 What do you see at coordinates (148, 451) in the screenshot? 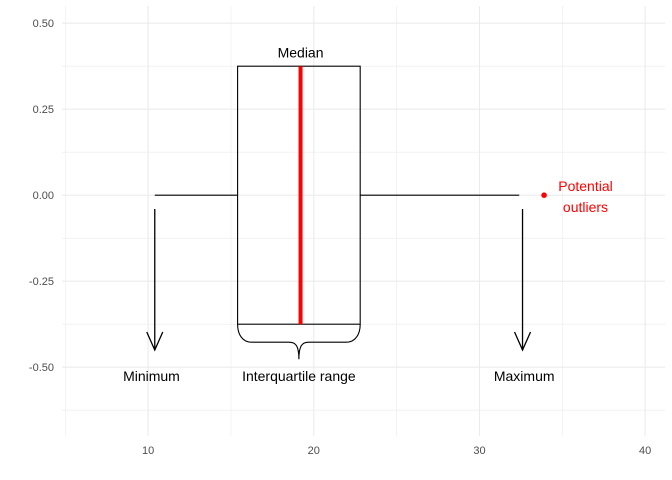
I see `x-tick-label: 10` at bounding box center [148, 451].